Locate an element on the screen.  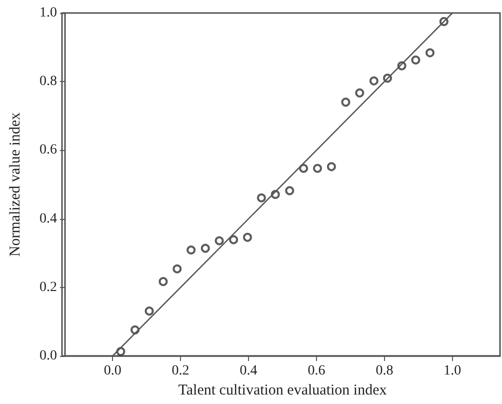
y-axis-title: Normalized value index is located at coordinates (16, 184).